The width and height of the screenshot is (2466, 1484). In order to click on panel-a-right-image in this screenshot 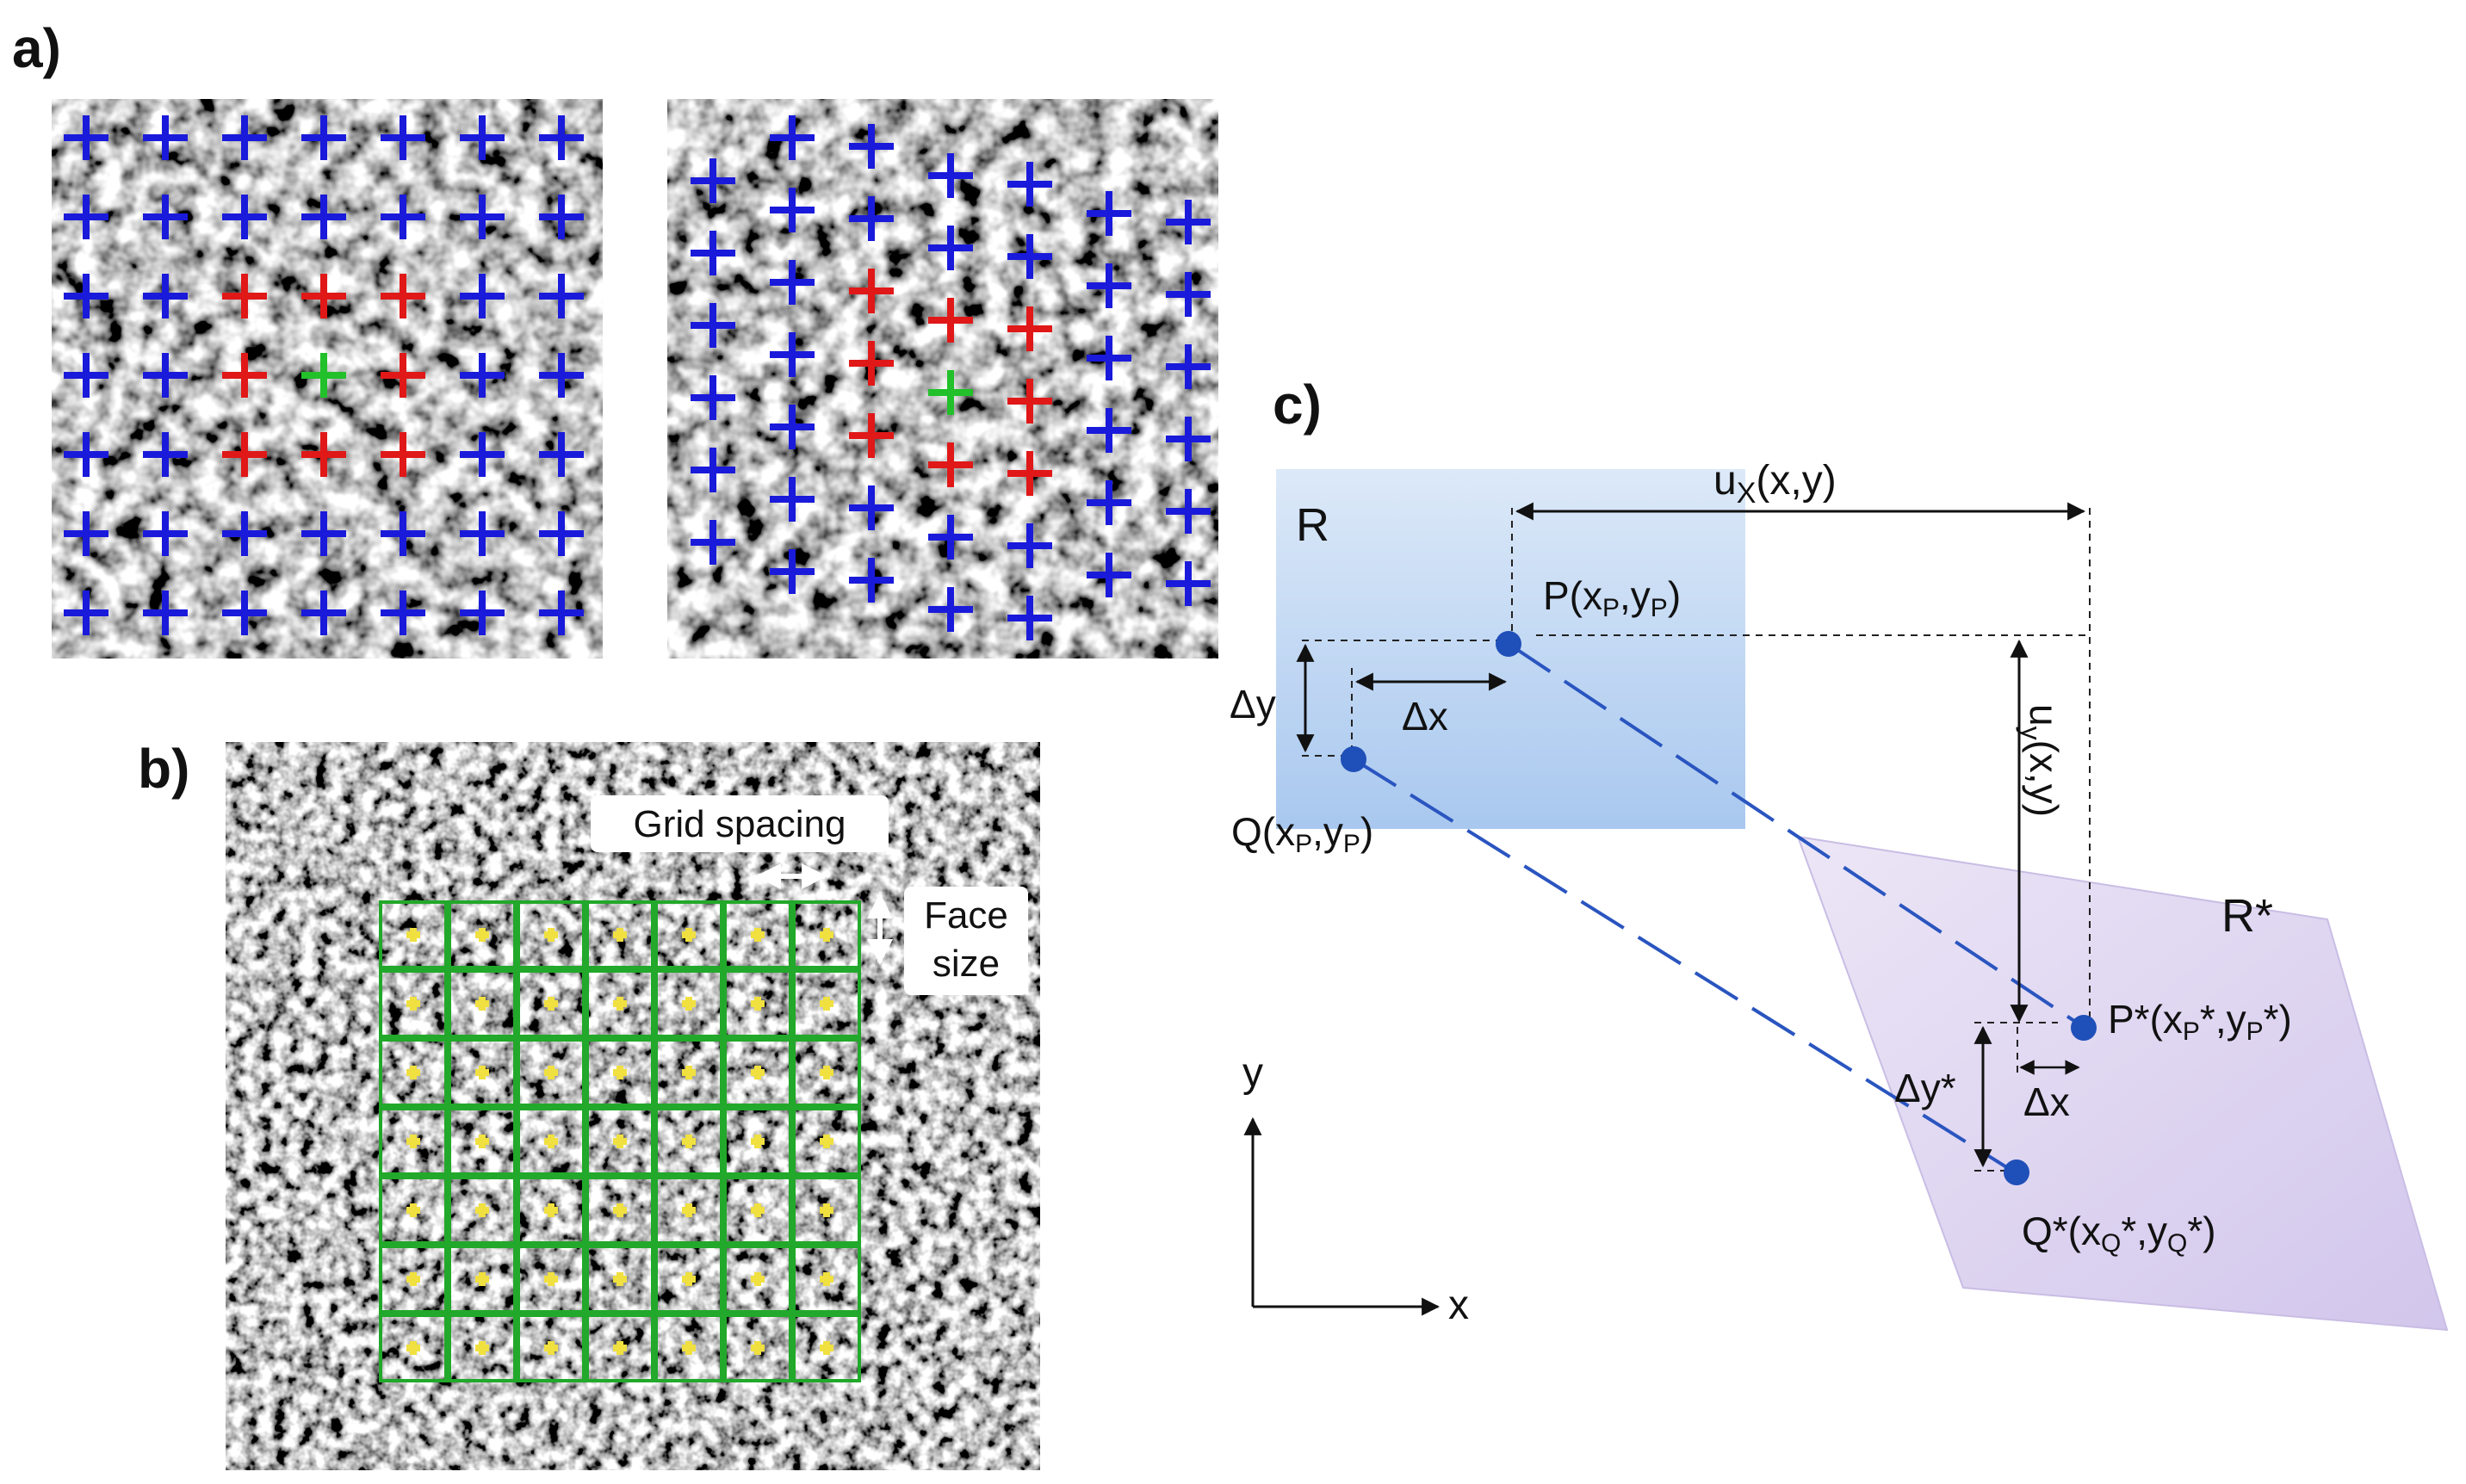, I will do `click(942, 379)`.